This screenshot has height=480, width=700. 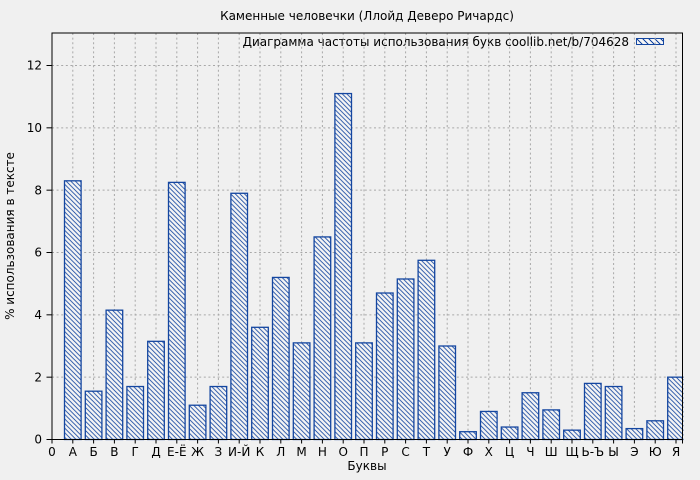 I want to click on bar-К, so click(x=260, y=383).